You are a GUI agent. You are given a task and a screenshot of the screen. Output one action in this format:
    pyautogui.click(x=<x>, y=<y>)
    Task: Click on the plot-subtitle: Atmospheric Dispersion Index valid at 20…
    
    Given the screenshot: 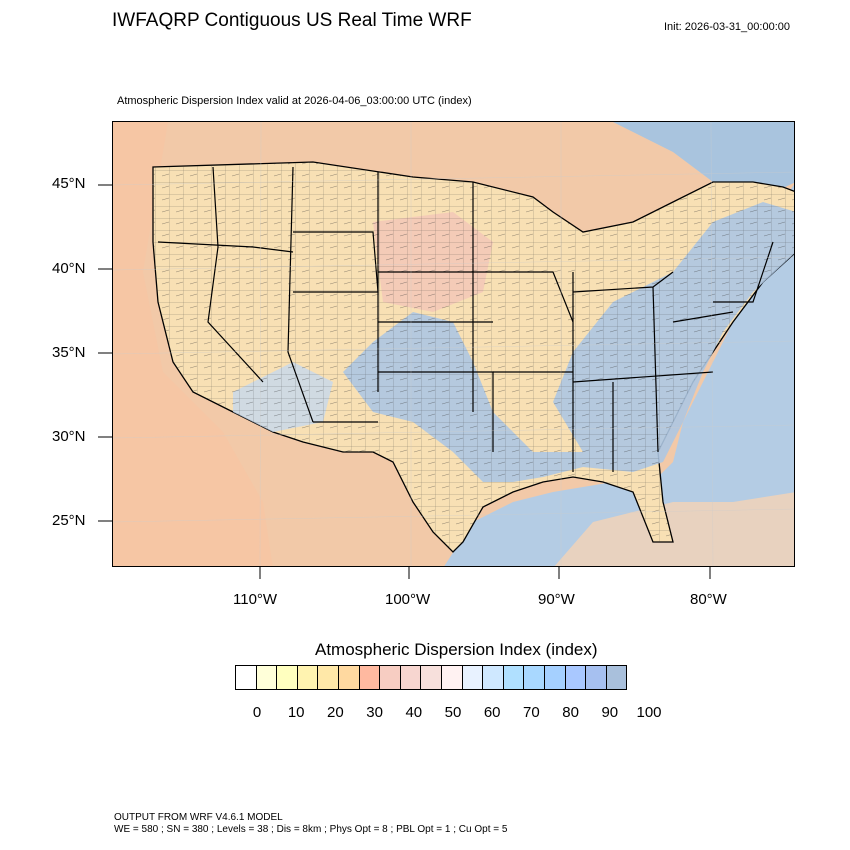 What is the action you would take?
    pyautogui.click(x=294, y=101)
    